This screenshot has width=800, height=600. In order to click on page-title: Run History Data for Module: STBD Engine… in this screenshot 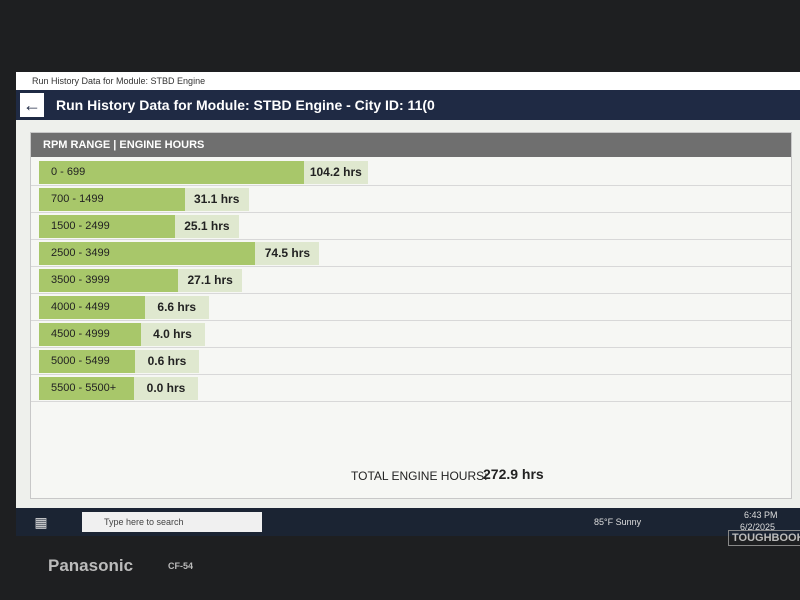, I will do `click(245, 105)`.